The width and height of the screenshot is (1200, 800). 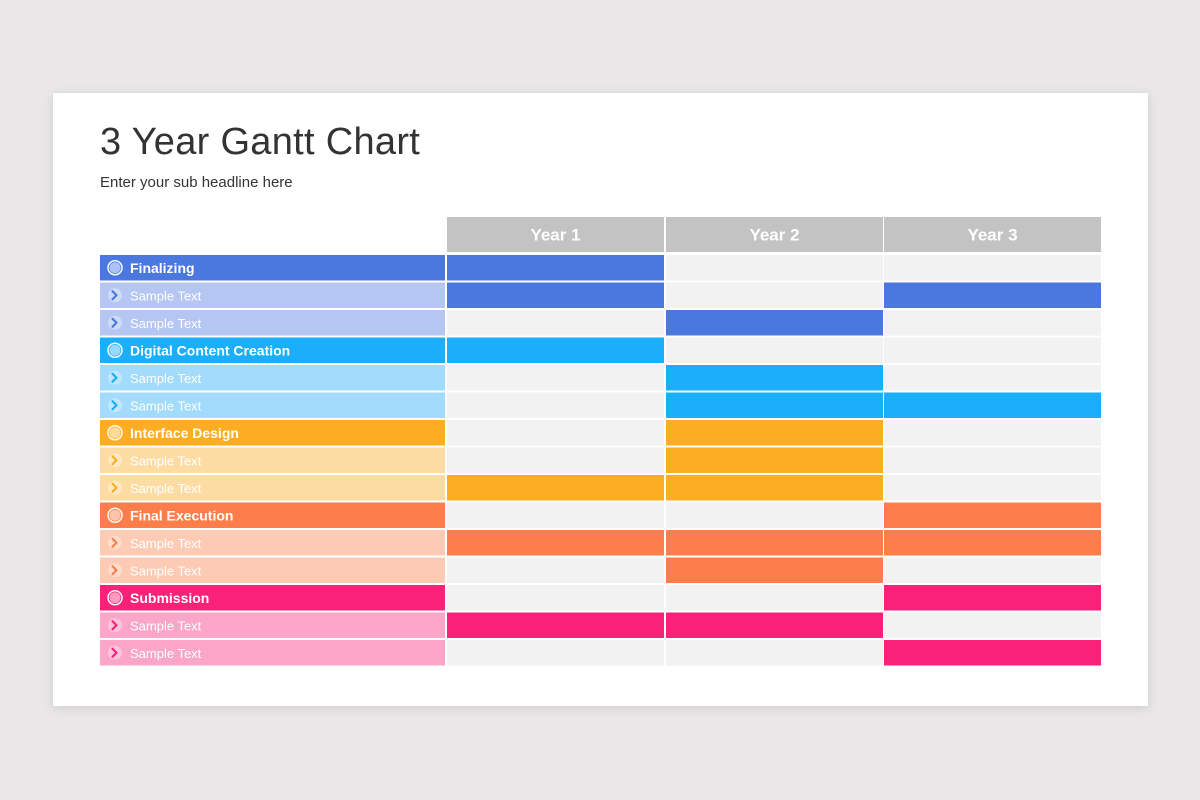 I want to click on group-label: Finalizing, so click(x=162, y=268).